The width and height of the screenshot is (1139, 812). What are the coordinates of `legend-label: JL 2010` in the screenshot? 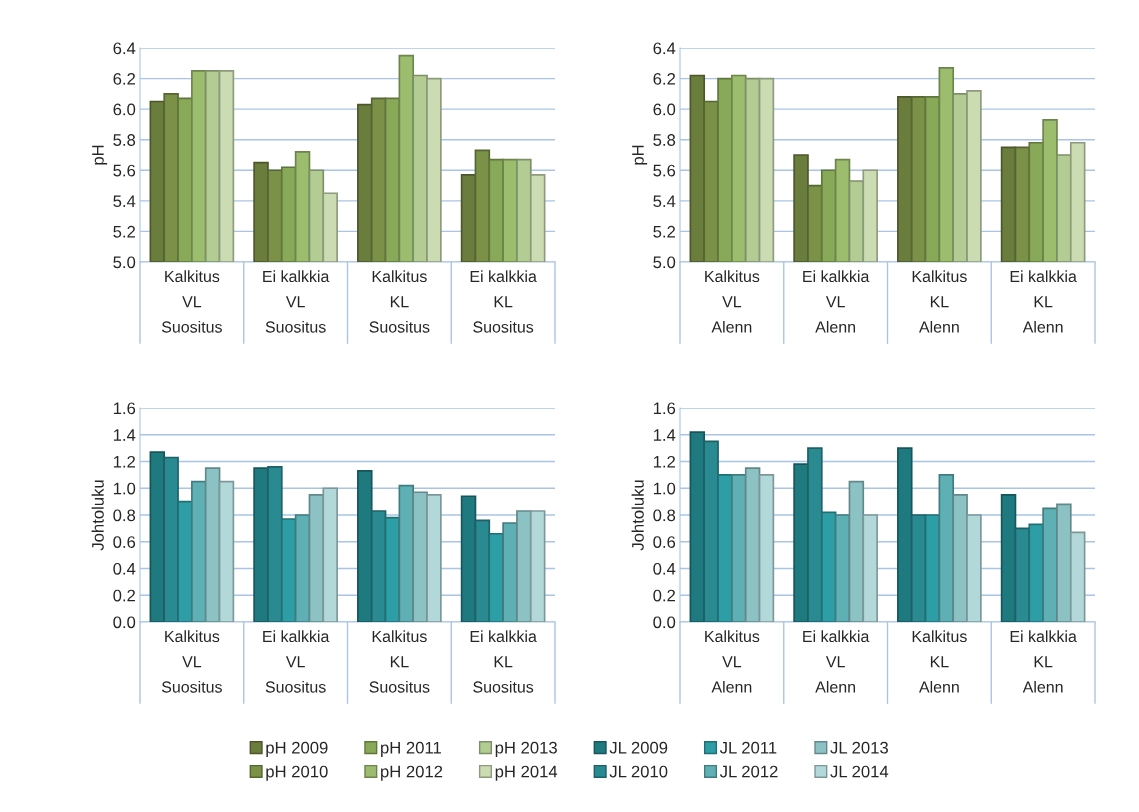 It's located at (638, 771).